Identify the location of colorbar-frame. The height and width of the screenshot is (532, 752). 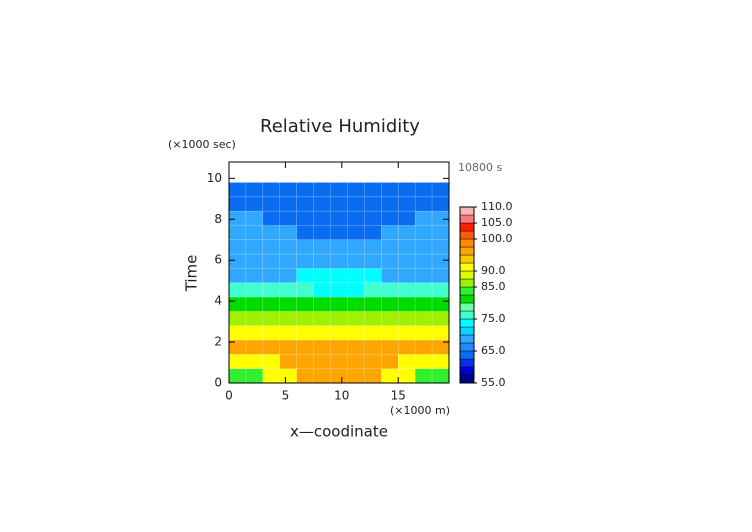
(467, 295).